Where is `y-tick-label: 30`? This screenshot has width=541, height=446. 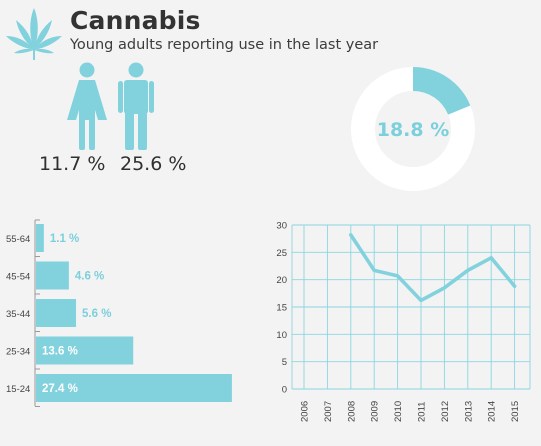
y-tick-label: 30 is located at coordinates (281, 226).